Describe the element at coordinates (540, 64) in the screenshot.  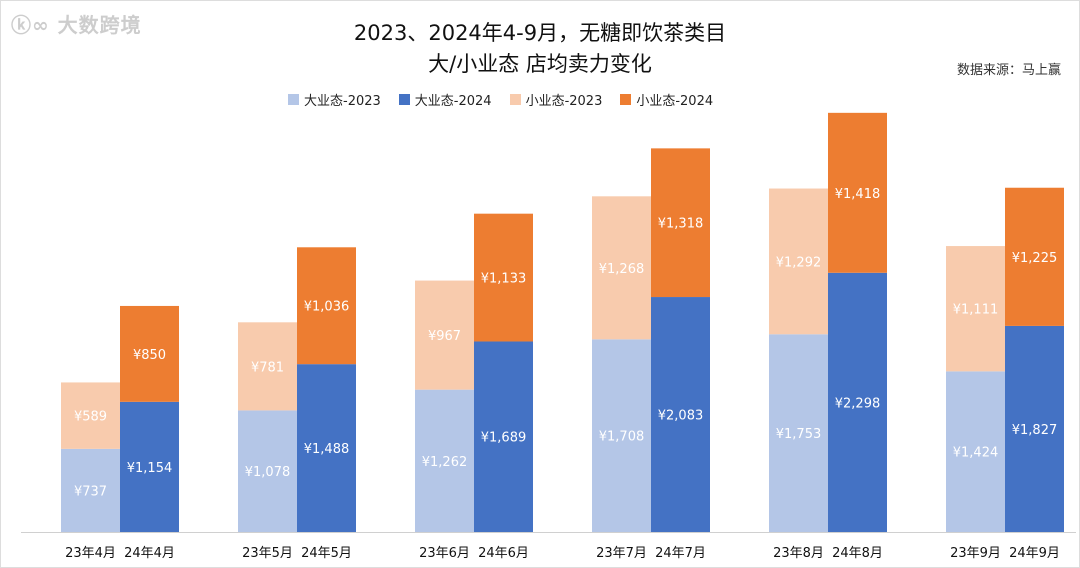
I see `chart-subtitle: 大/小业态 店均卖力变化` at that location.